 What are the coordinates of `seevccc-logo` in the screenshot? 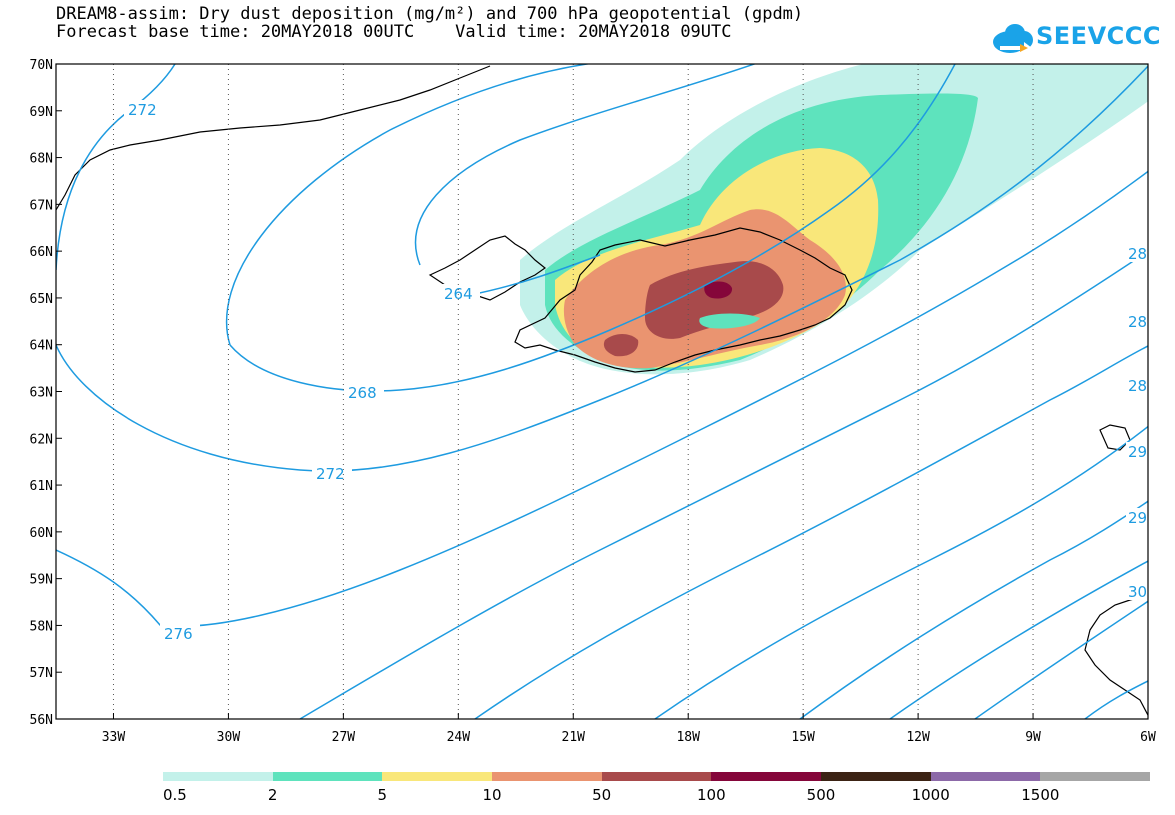 It's located at (1013, 39).